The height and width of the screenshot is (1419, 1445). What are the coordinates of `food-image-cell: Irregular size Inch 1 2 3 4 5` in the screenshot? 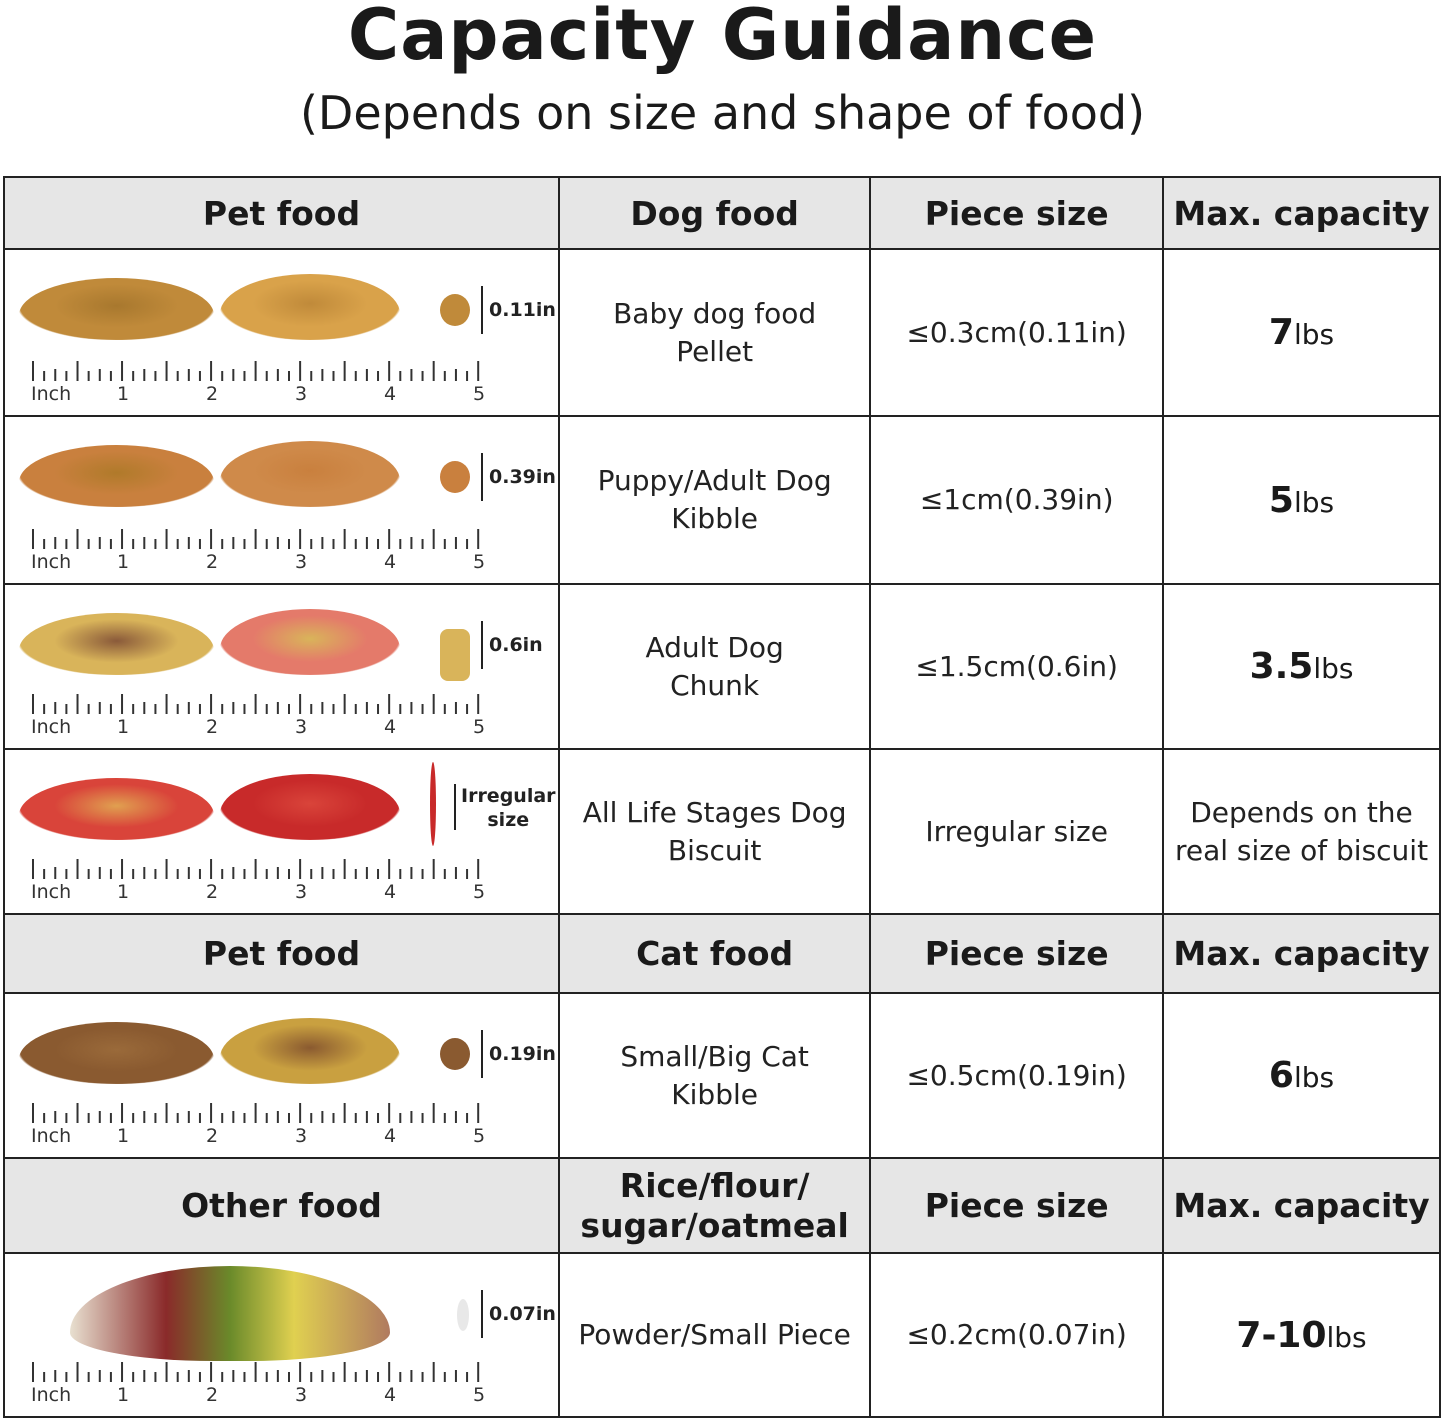 It's located at (281, 831).